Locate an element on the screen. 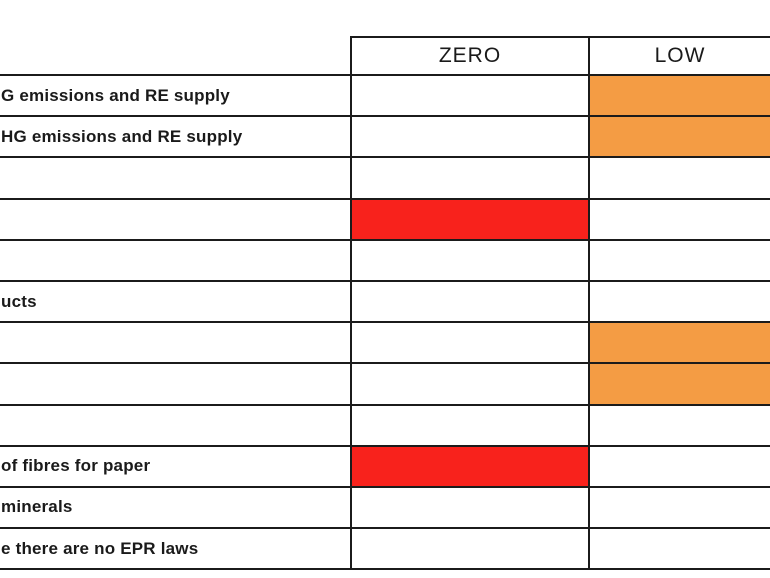 Image resolution: width=770 pixels, height=578 pixels. table-row: minerals is located at coordinates (385, 506).